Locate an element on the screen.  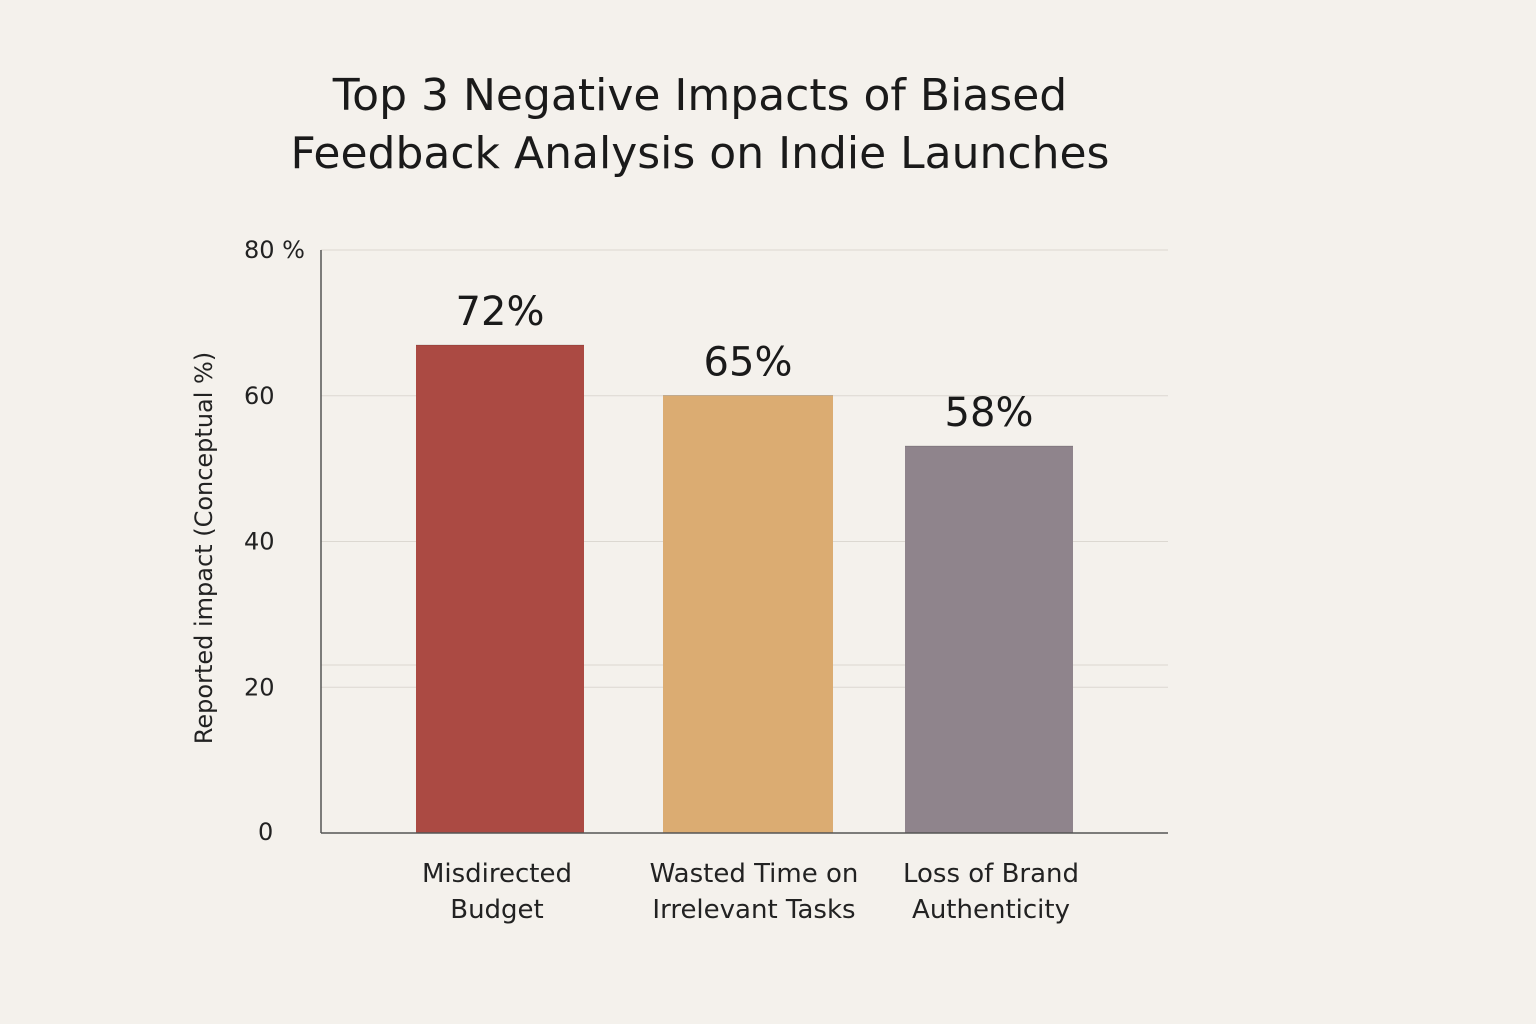
data-label-1: 65% is located at coordinates (748, 363).